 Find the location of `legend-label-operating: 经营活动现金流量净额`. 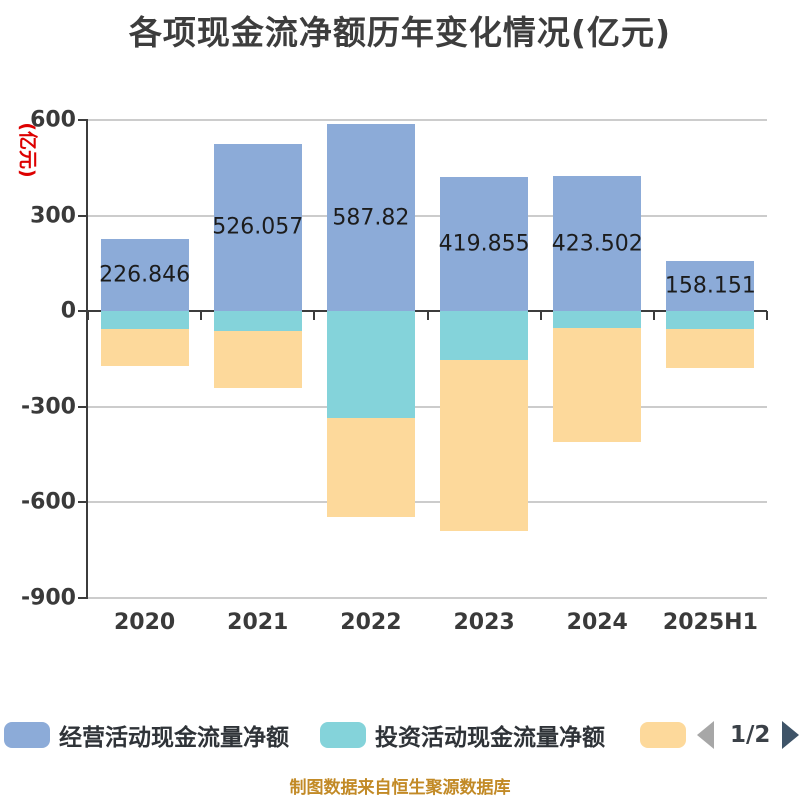

legend-label-operating: 经营活动现金流量净额 is located at coordinates (174, 738).